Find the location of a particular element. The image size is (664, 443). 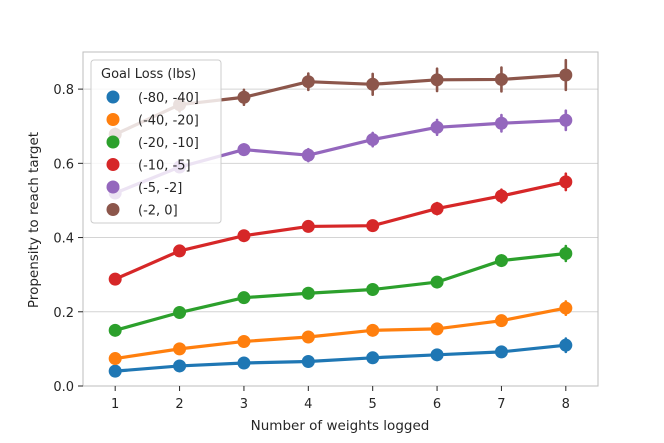

legend-label: (-5, -2] is located at coordinates (160, 188).